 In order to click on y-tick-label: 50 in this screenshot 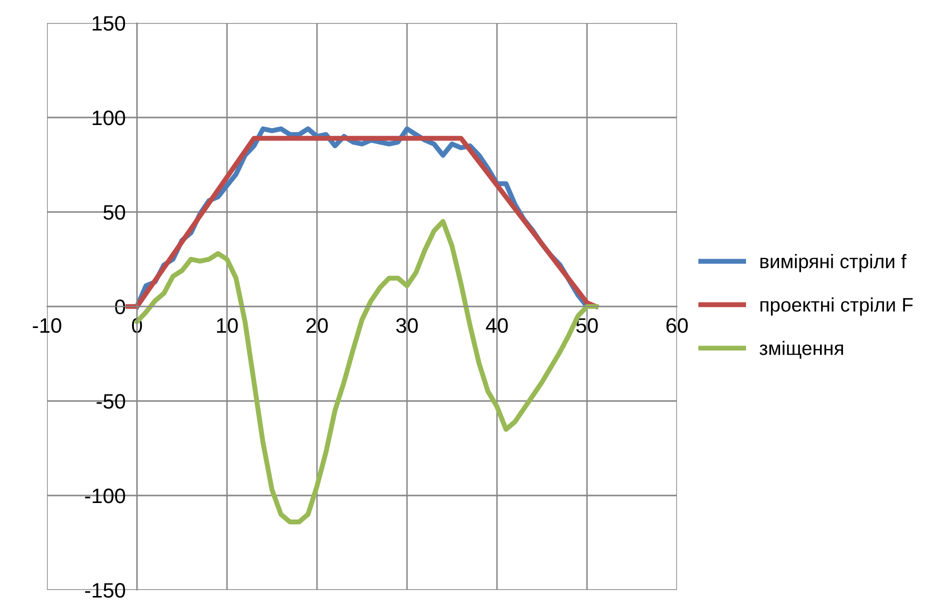, I will do `click(115, 212)`.